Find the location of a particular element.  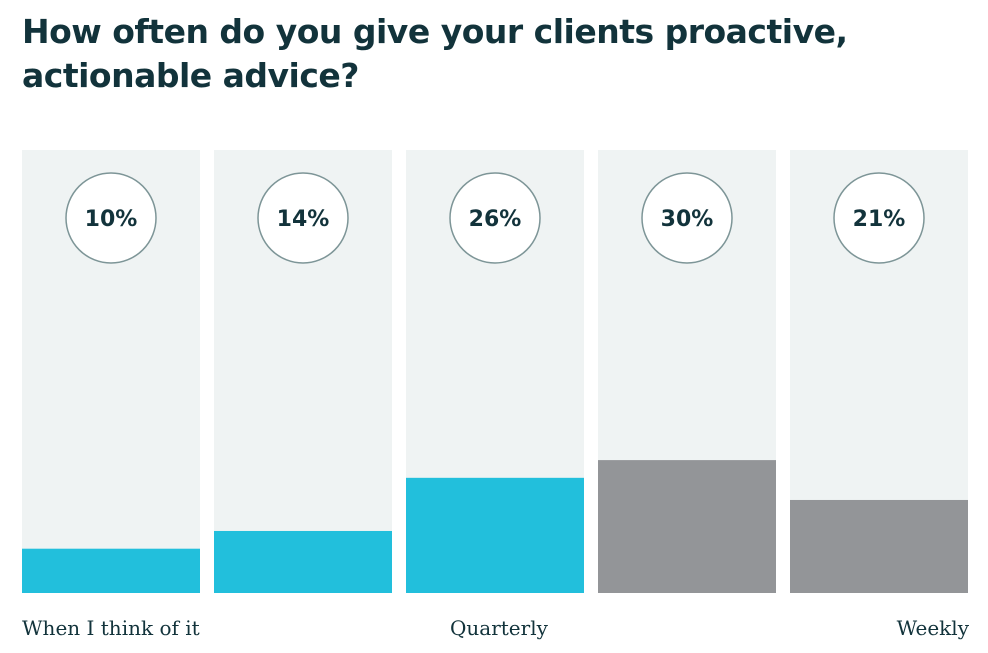

x-axis-label-middle: Quarterly is located at coordinates (499, 628).